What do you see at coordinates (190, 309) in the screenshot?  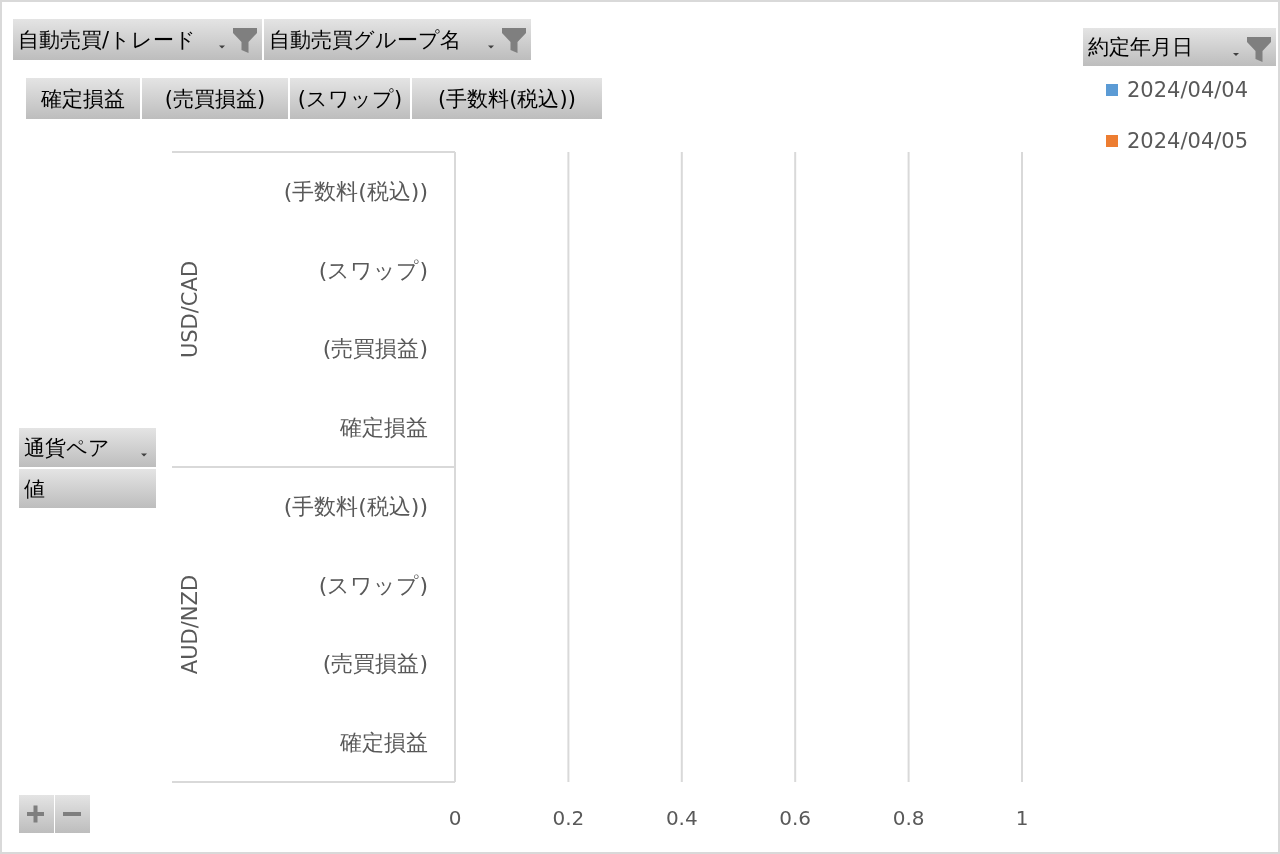 I see `text: USD/CAD` at bounding box center [190, 309].